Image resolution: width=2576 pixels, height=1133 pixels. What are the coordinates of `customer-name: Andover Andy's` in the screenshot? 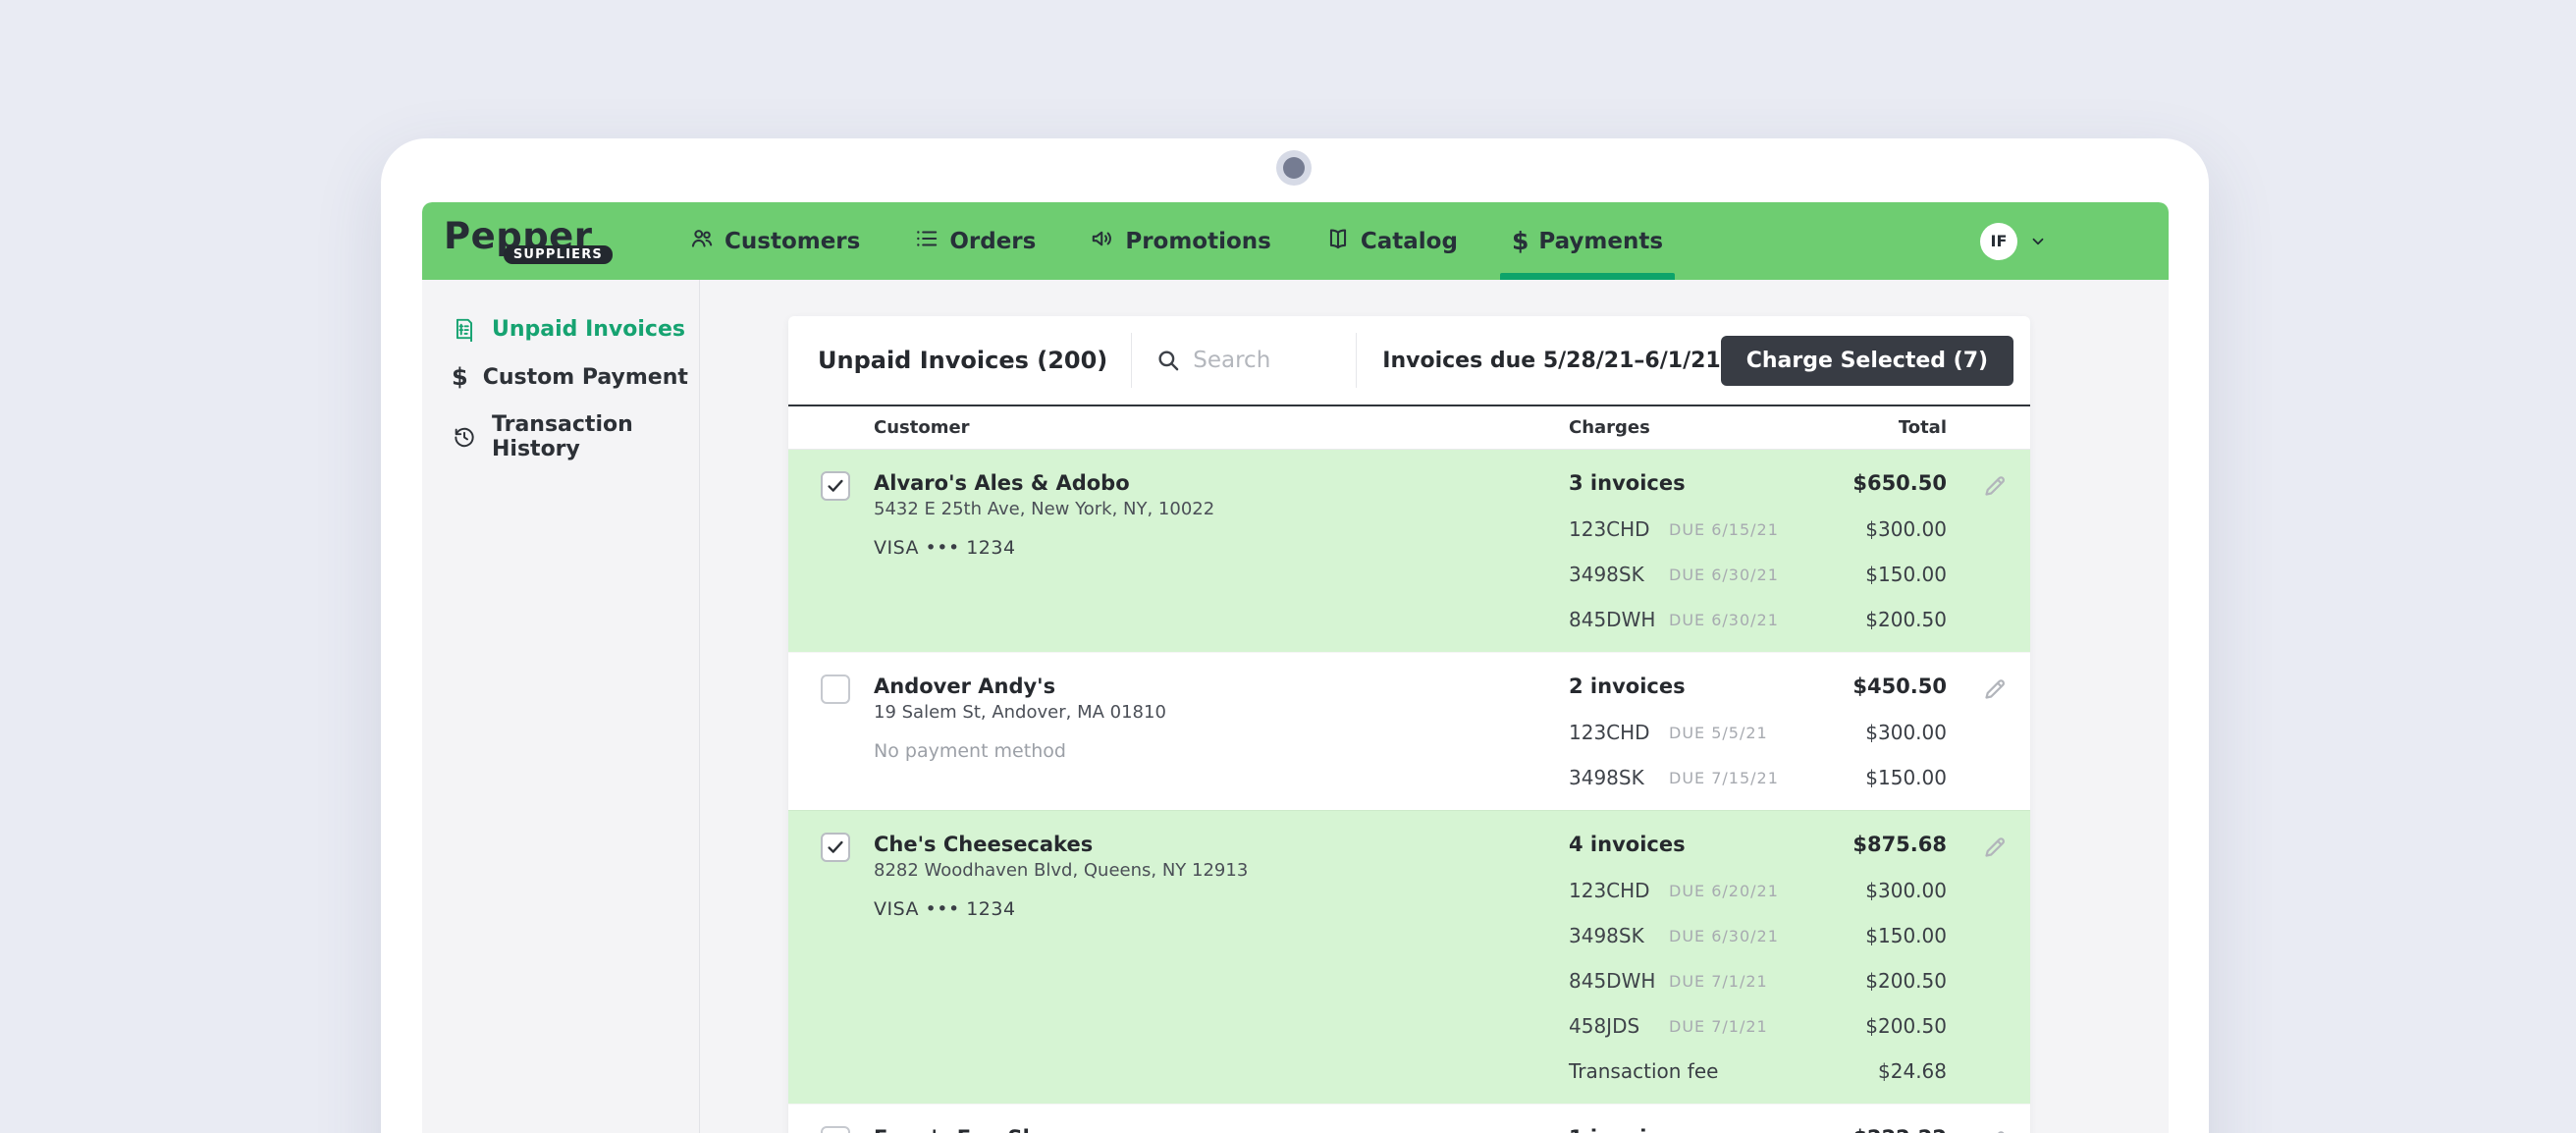 It's located at (965, 686).